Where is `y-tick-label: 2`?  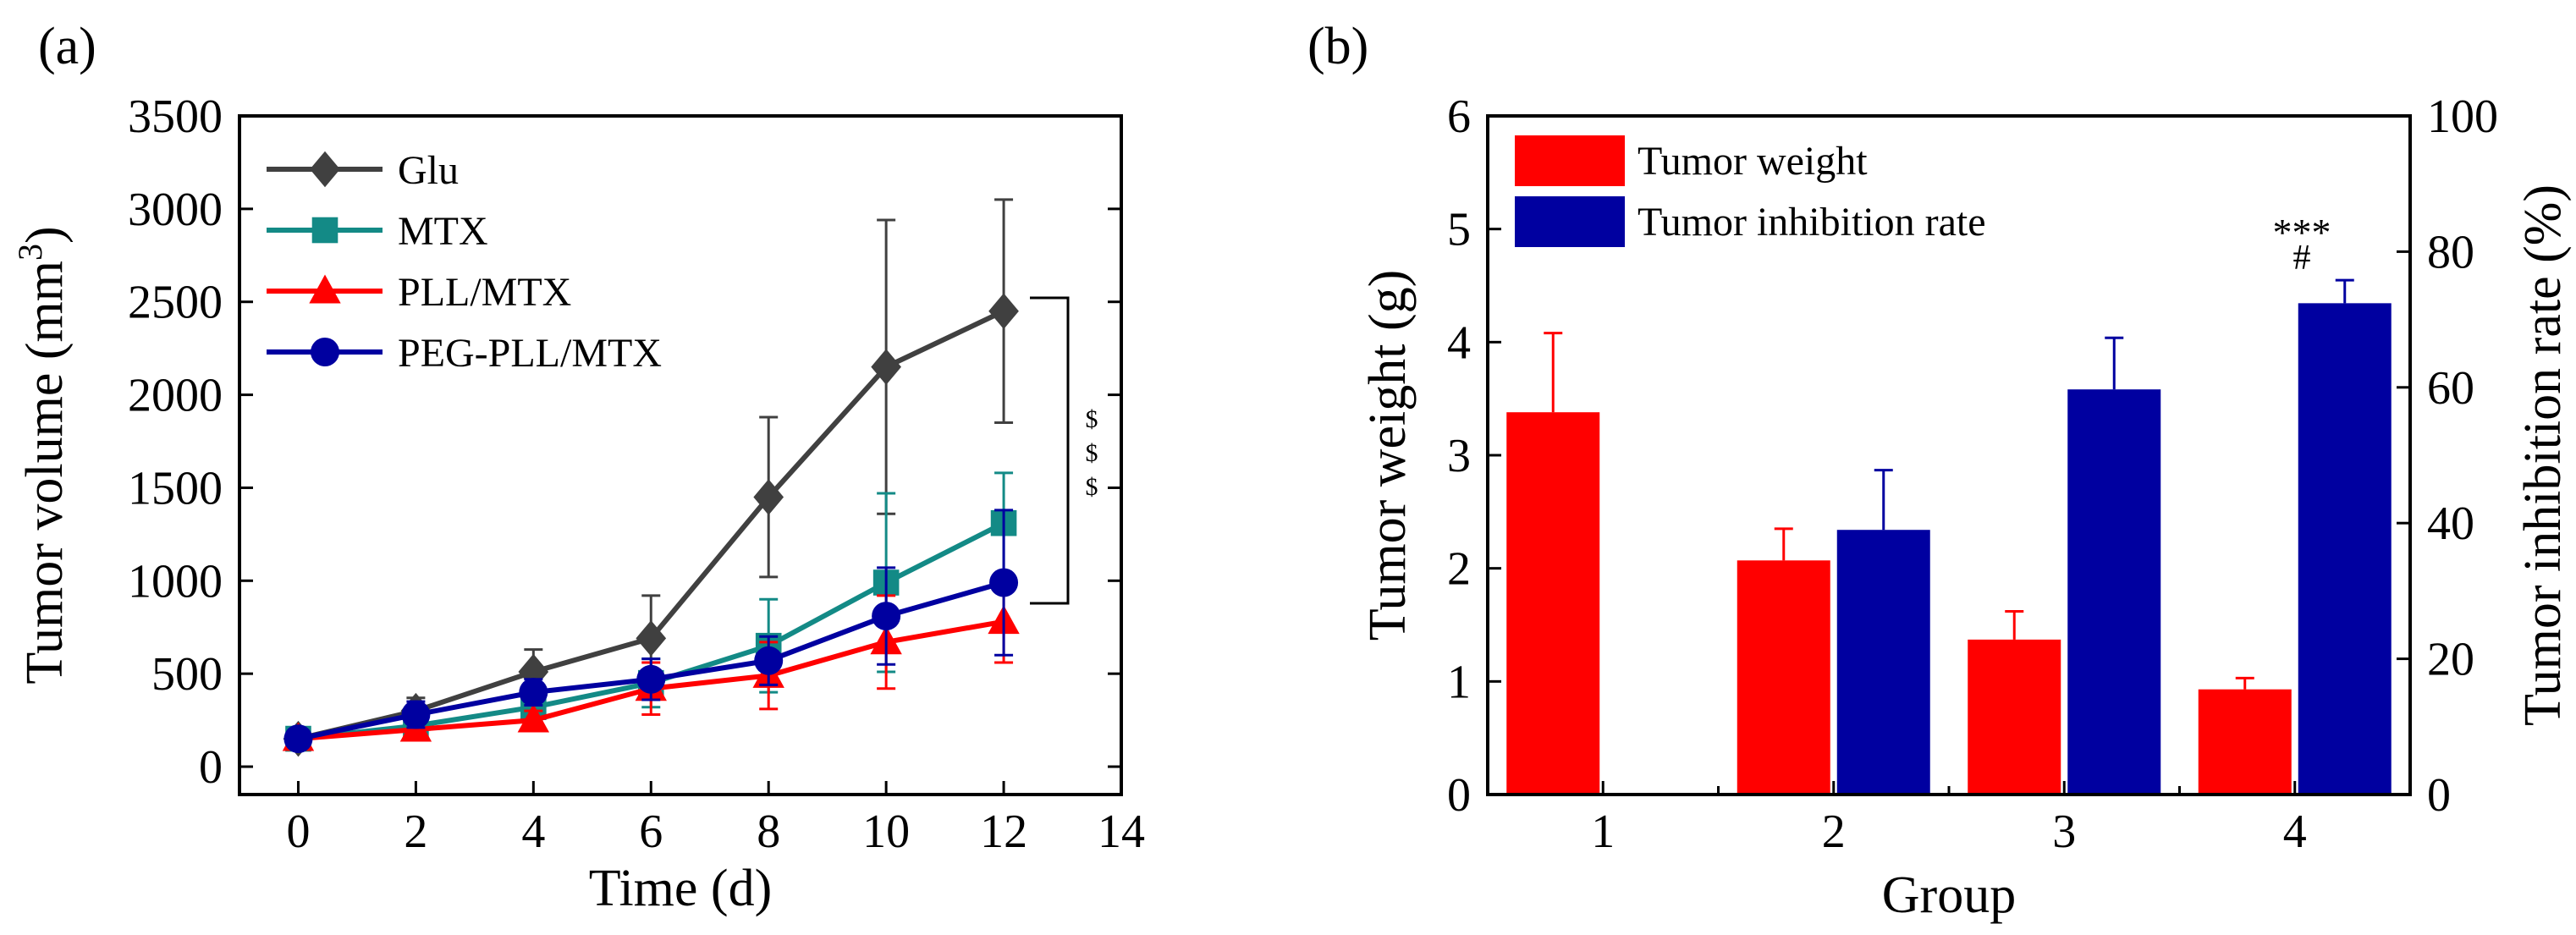 y-tick-label: 2 is located at coordinates (1459, 569).